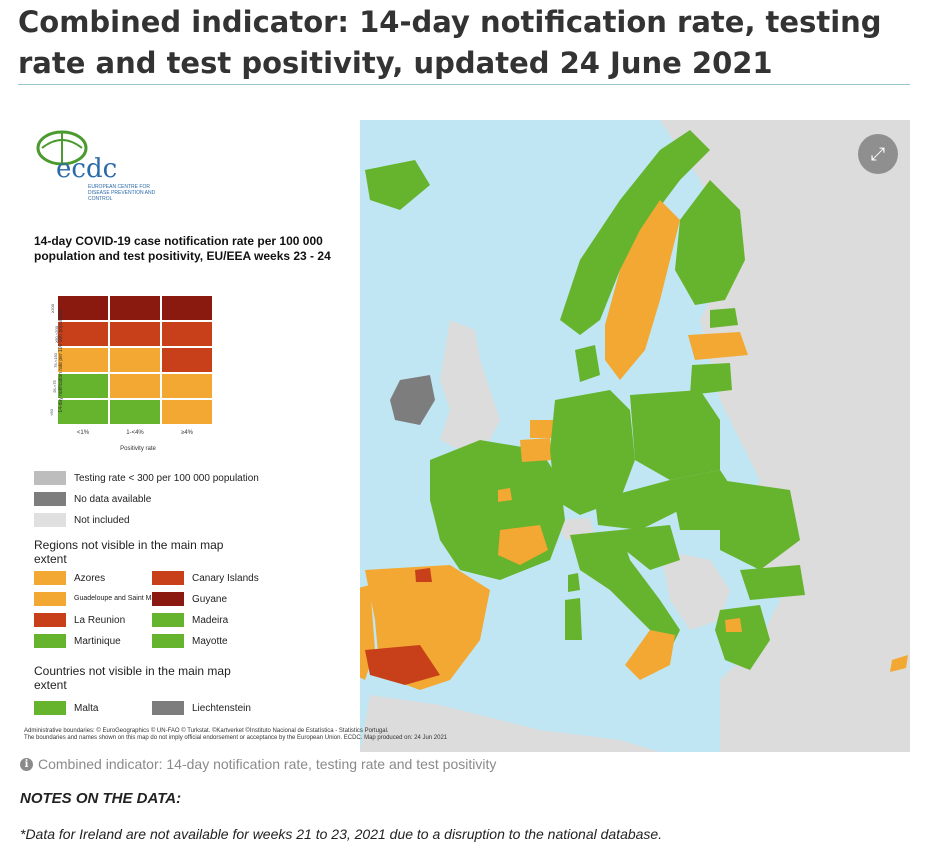  Describe the element at coordinates (542, 429) in the screenshot. I see `netherlands` at that location.